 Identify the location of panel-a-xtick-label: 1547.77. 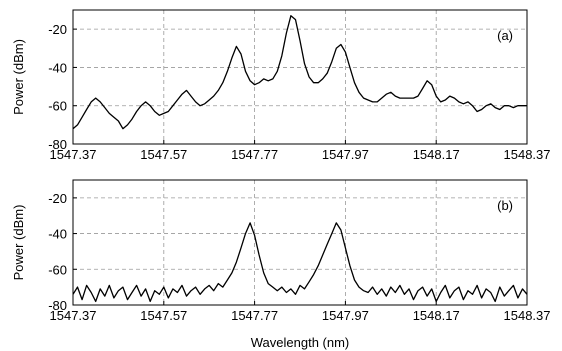
(254, 154).